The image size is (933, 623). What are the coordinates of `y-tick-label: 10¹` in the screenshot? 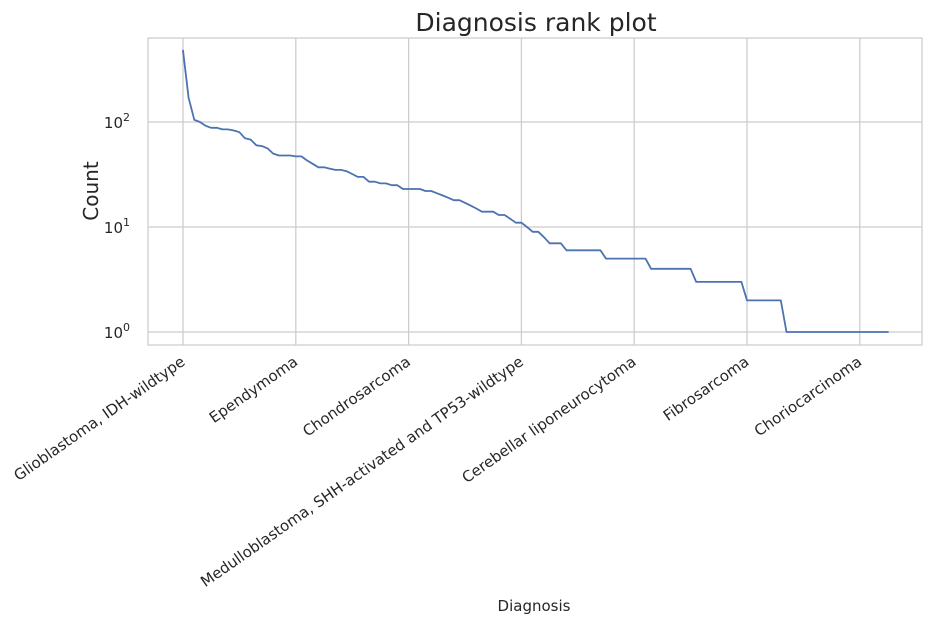 It's located at (117, 226).